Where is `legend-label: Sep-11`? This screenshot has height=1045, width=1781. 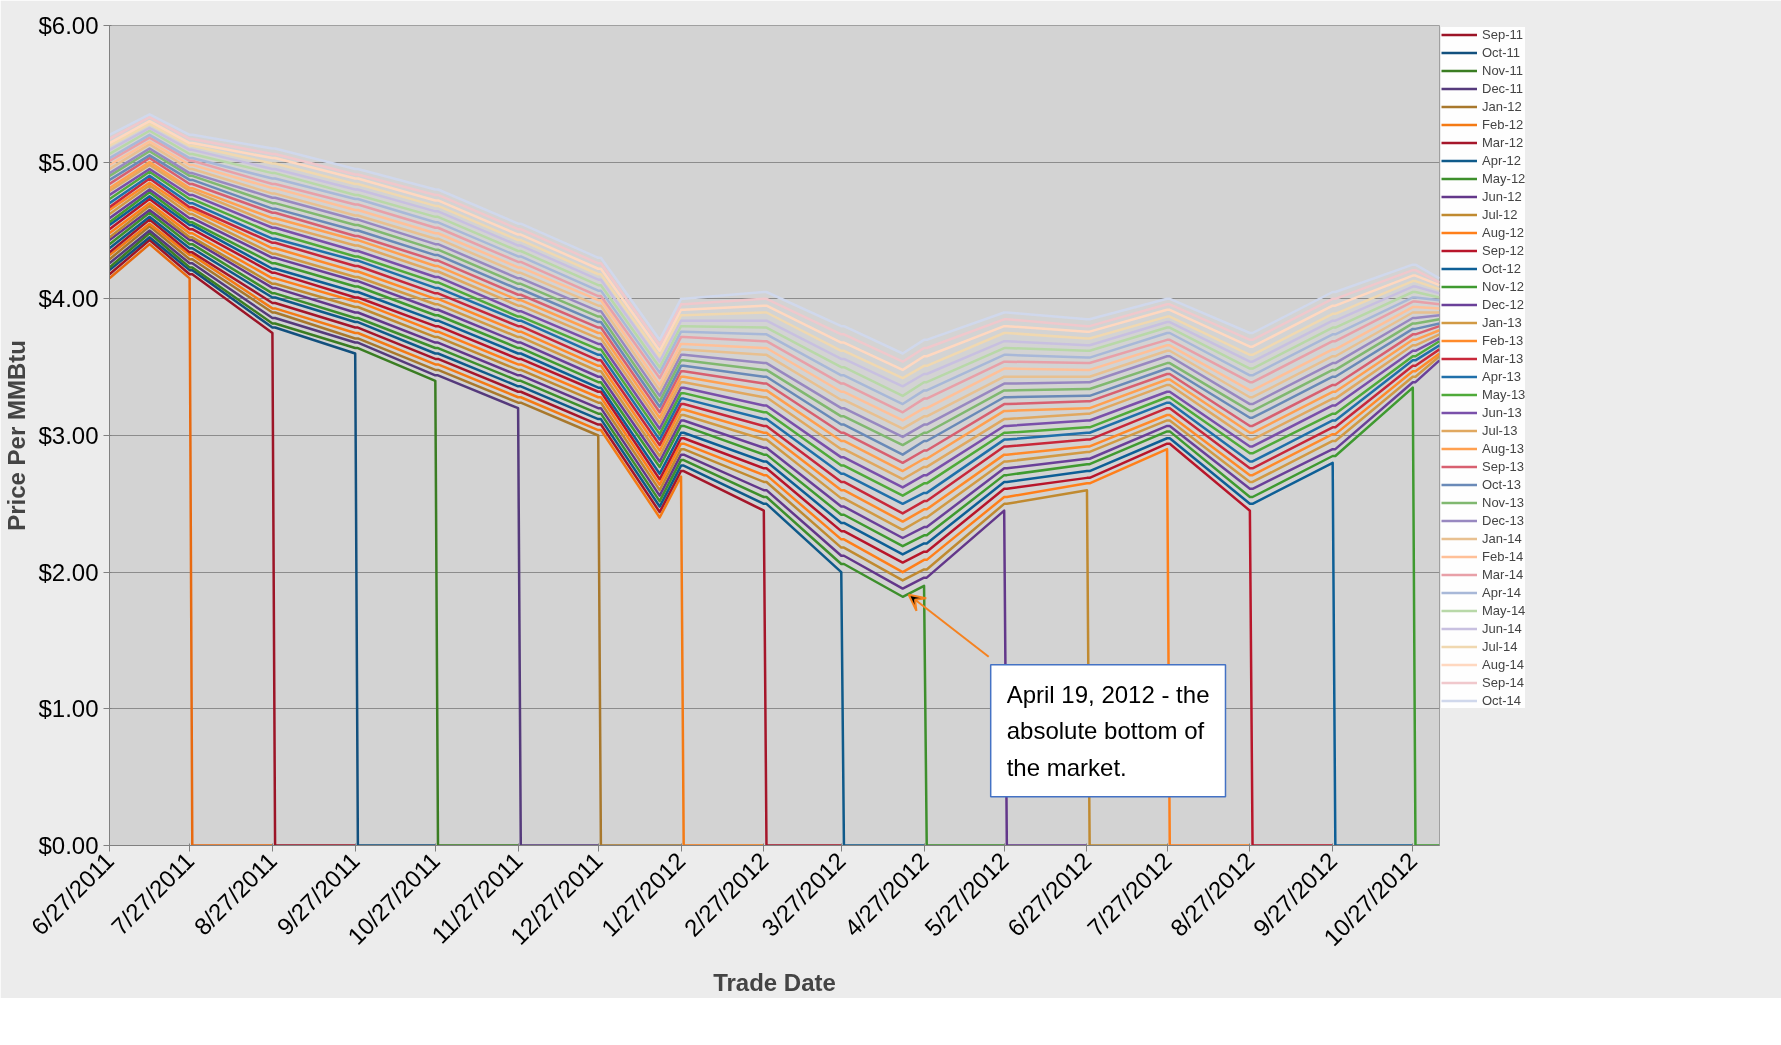
legend-label: Sep-11 is located at coordinates (1502, 34).